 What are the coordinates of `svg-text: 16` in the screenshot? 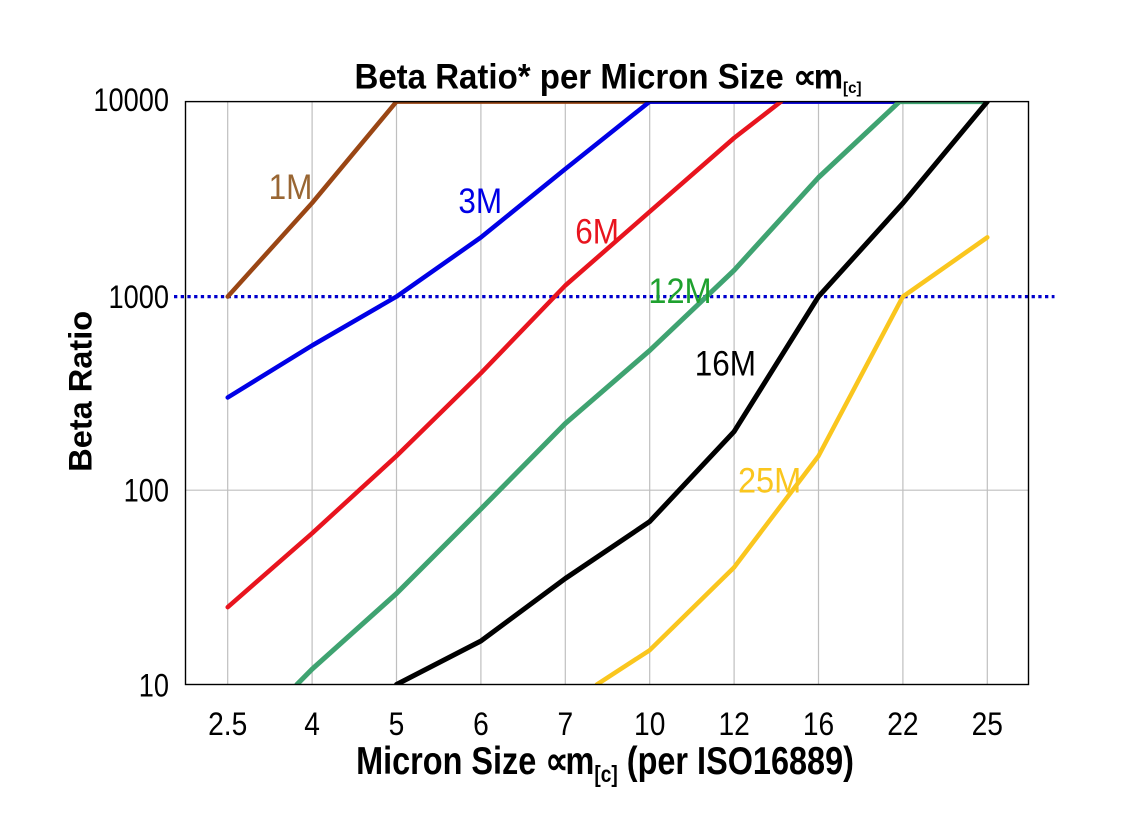 It's located at (818, 725).